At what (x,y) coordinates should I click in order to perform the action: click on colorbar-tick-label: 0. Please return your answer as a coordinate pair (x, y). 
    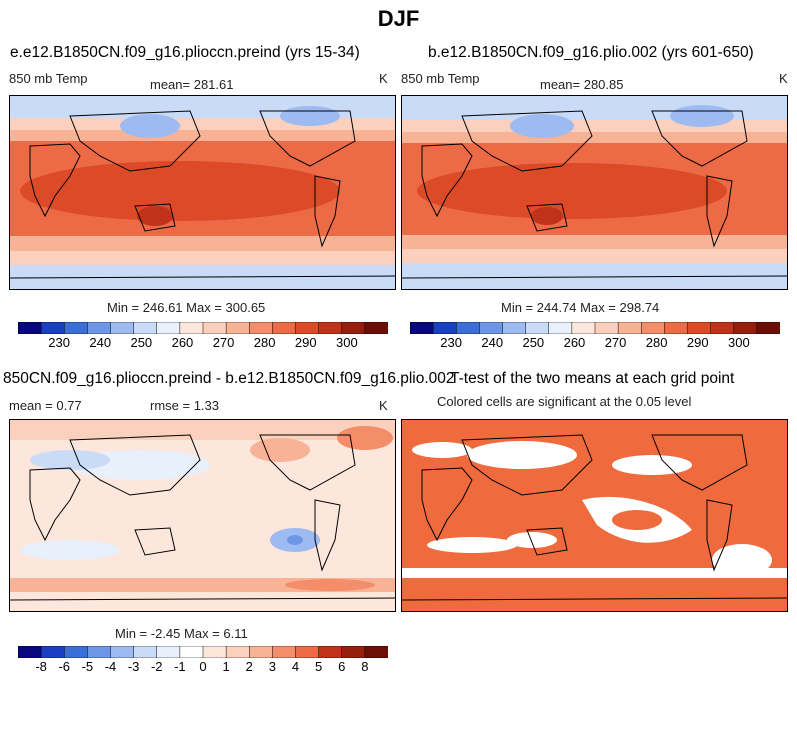
    Looking at the image, I should click on (203, 666).